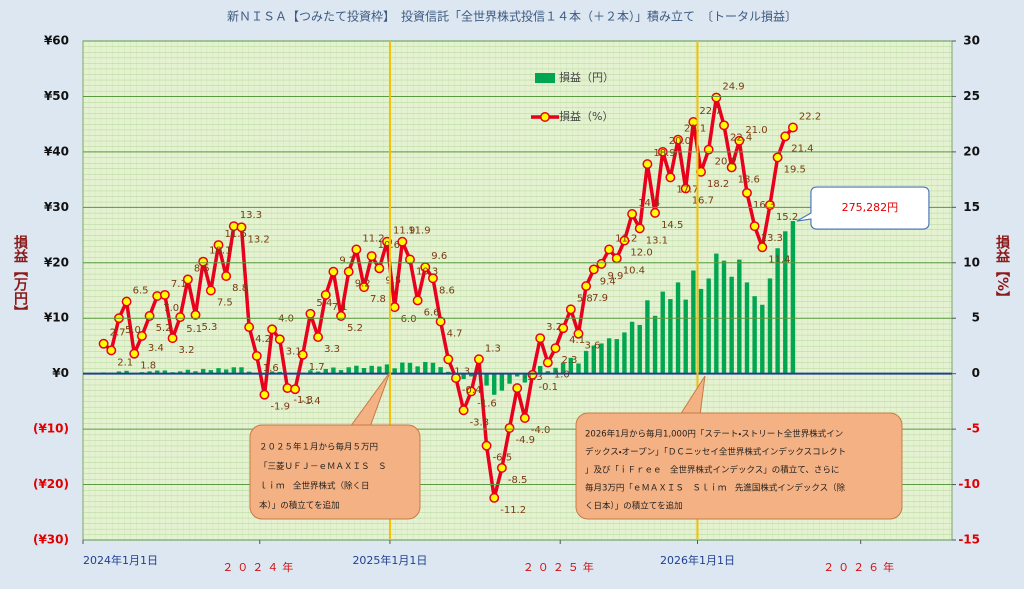 This screenshot has height=589, width=1024. I want to click on data-label: 8.8, so click(240, 288).